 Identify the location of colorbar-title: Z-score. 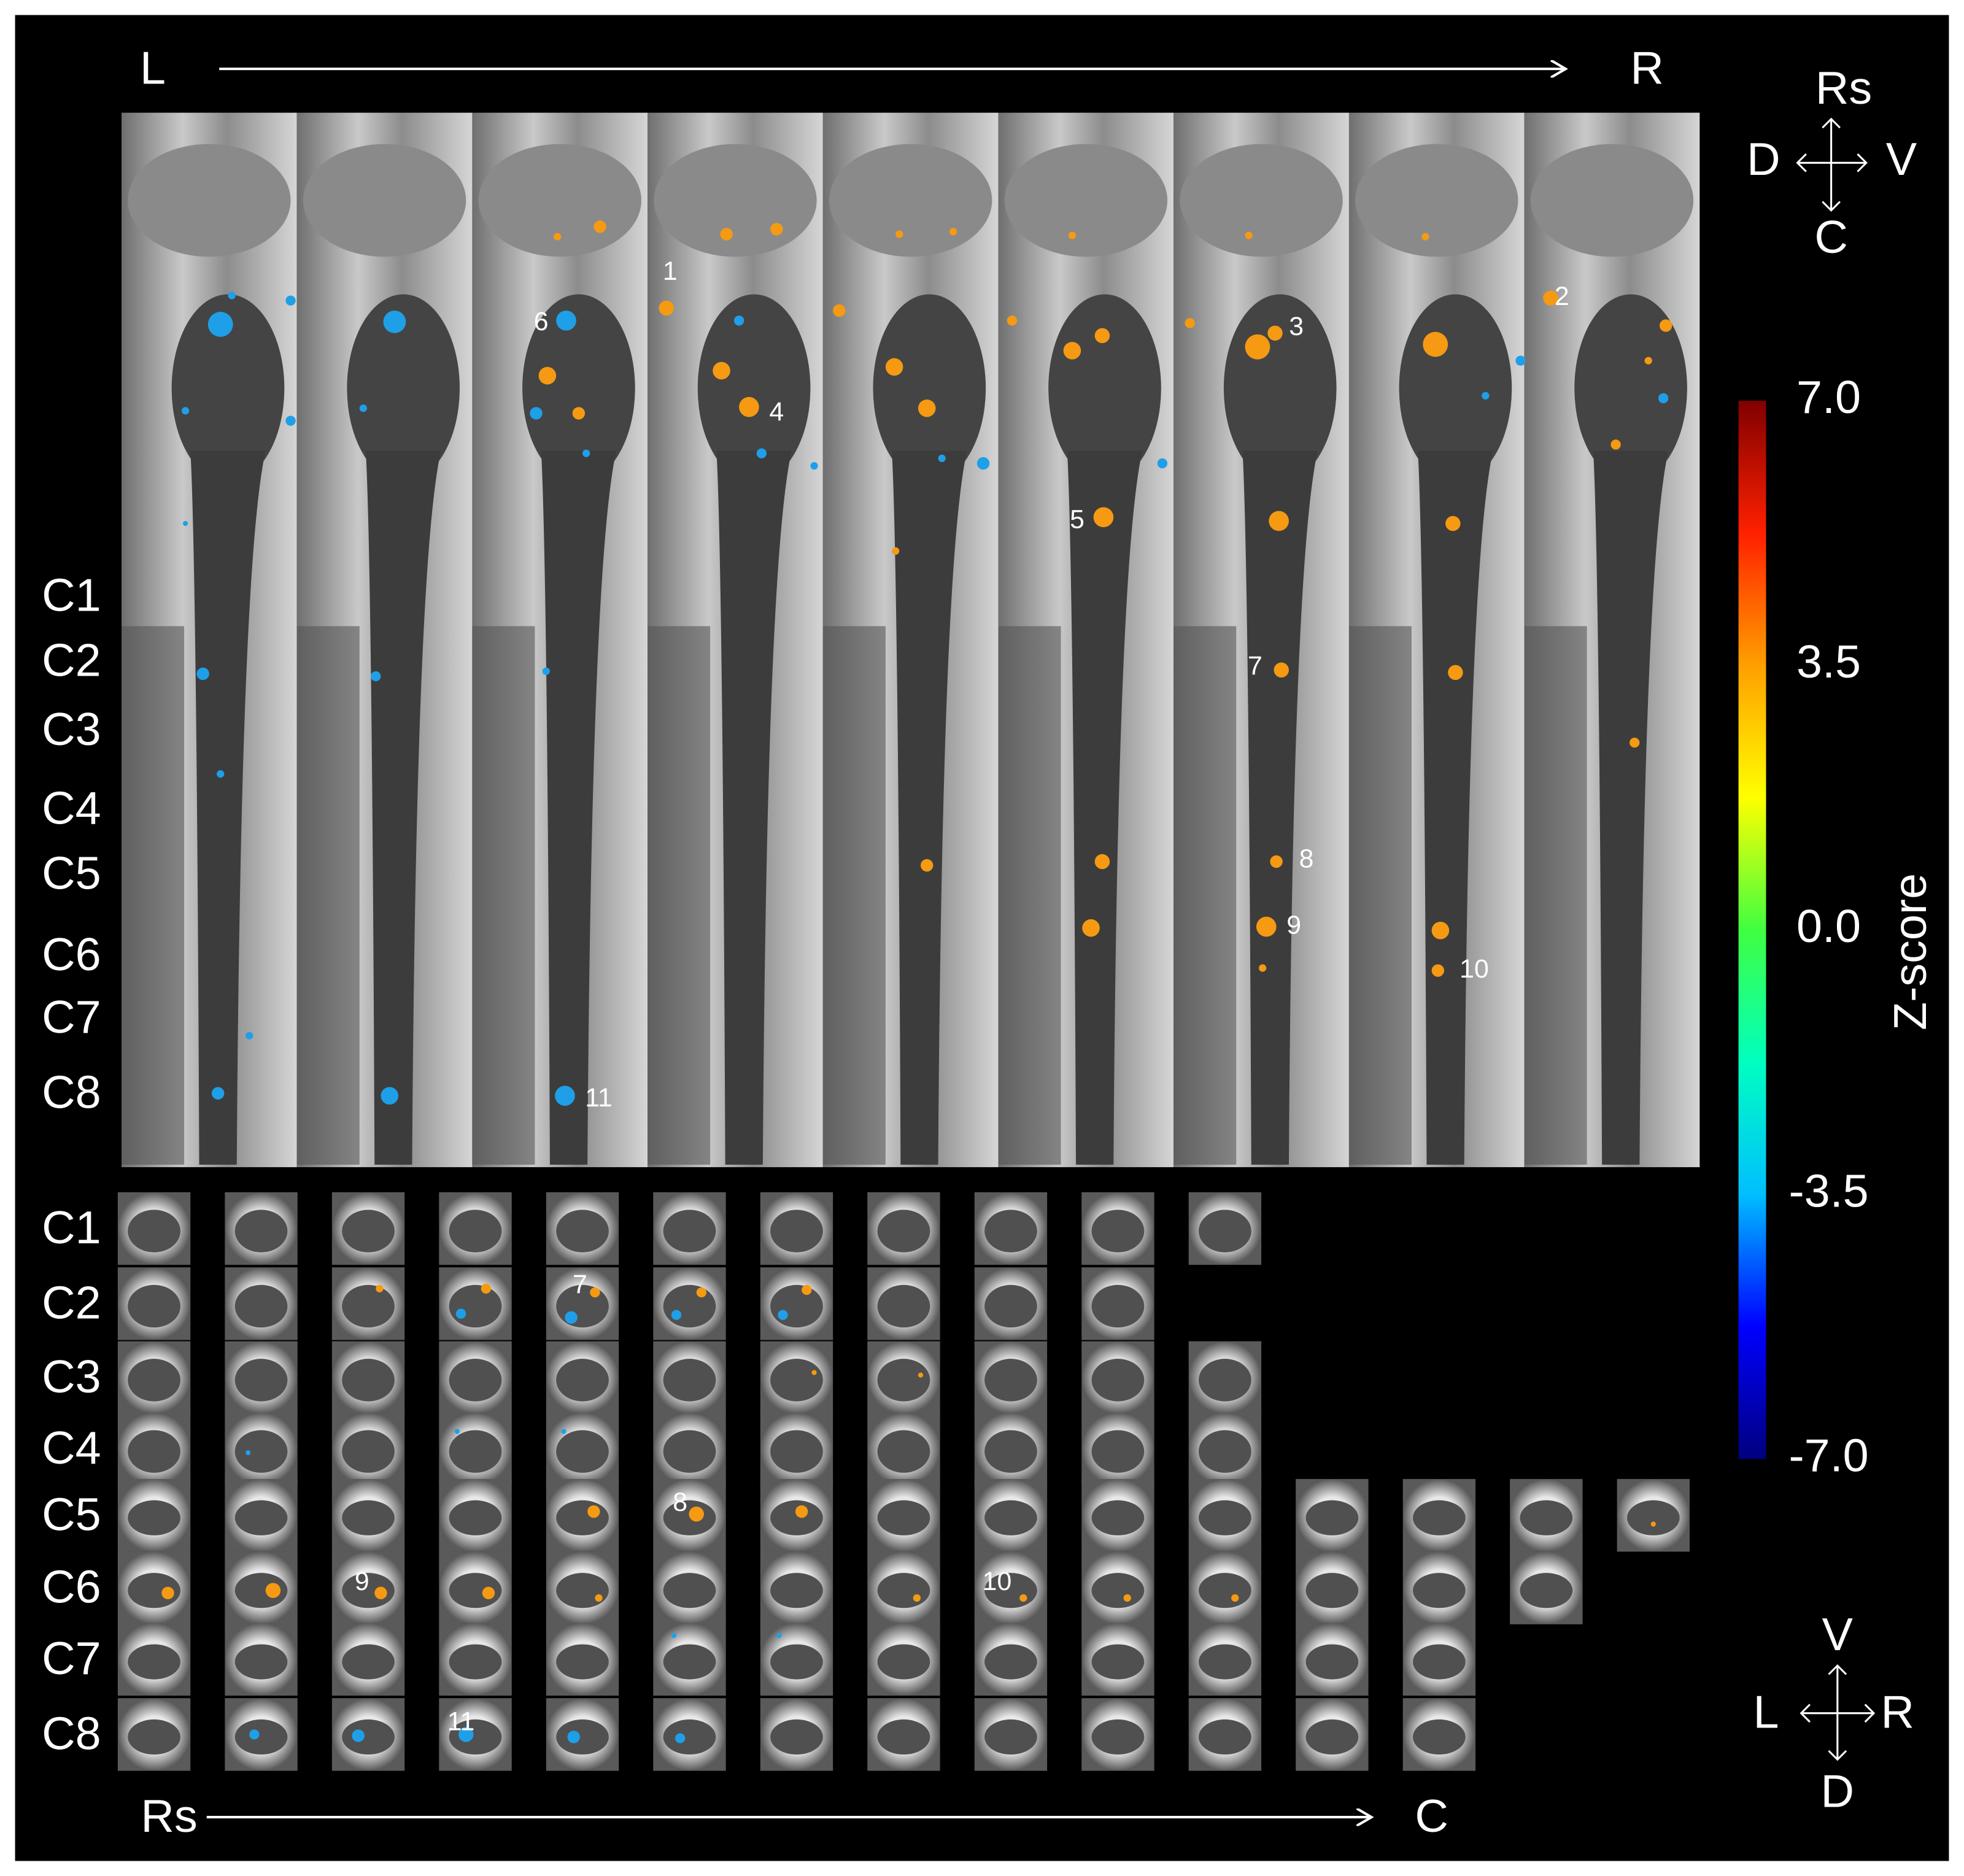
(1910, 952).